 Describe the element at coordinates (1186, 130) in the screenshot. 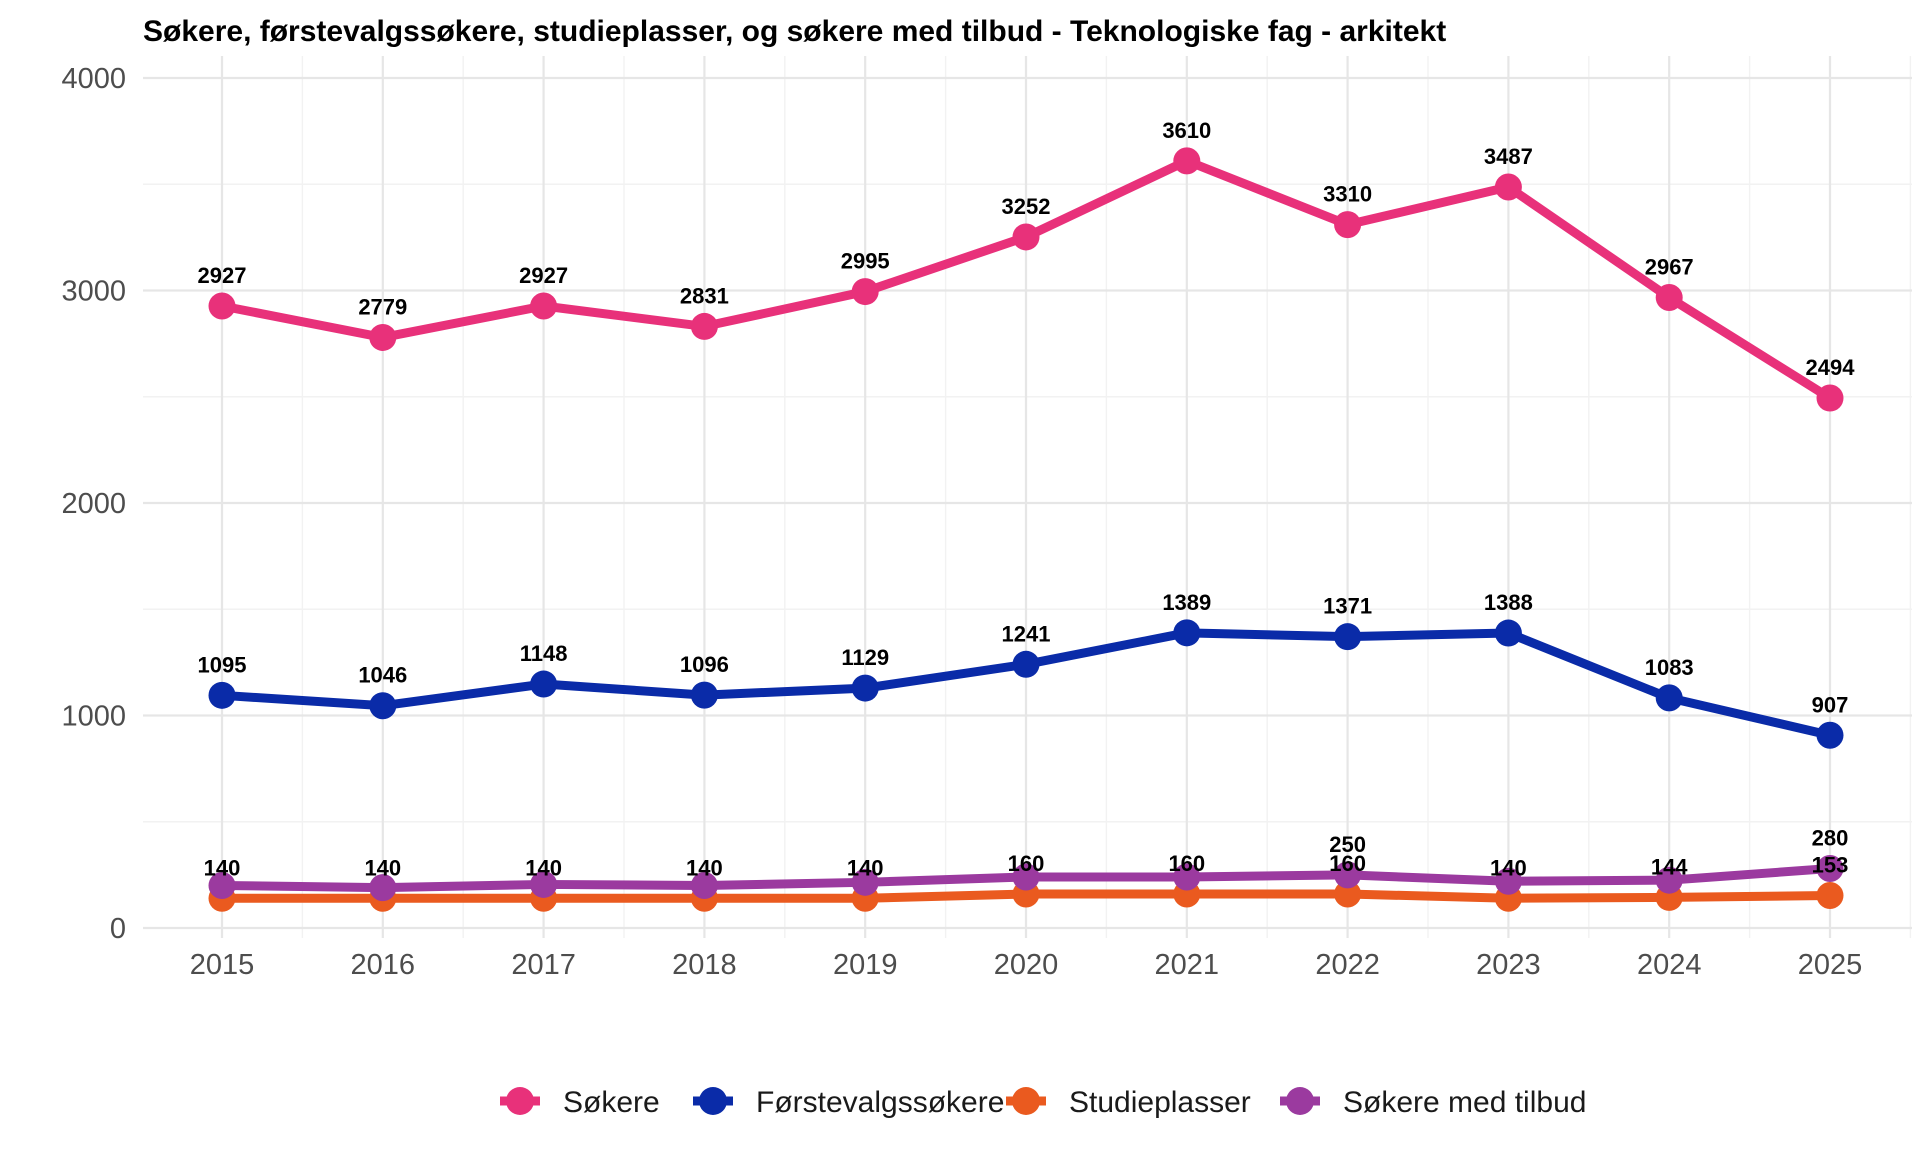

I see `data-label: 3610` at that location.